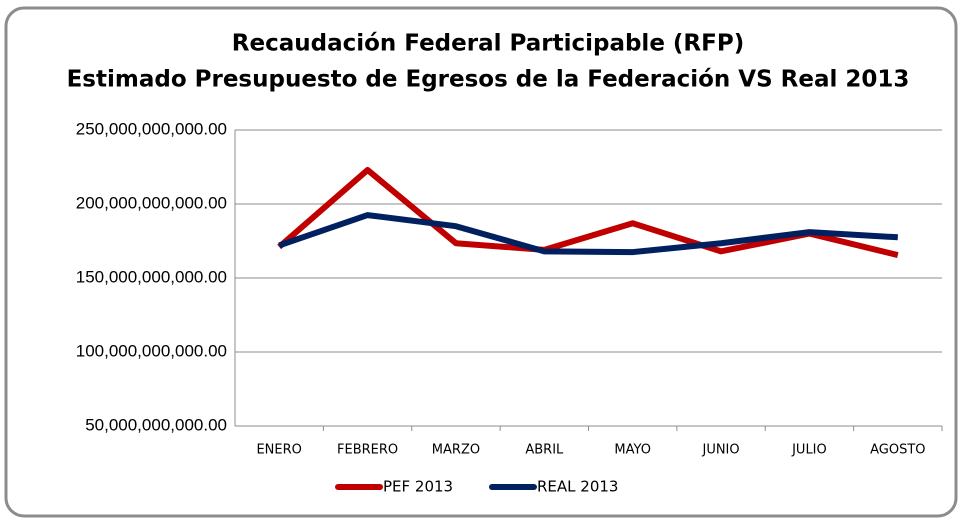 The height and width of the screenshot is (520, 961). Describe the element at coordinates (488, 44) in the screenshot. I see `chart-title: Recaudación Federal Participable (RFP)` at that location.